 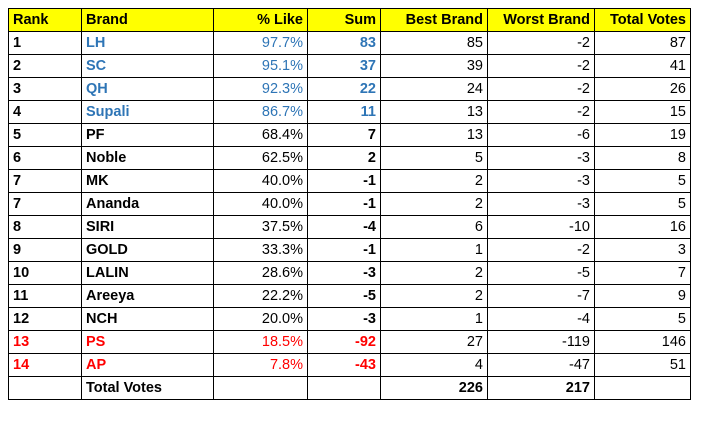 I want to click on cell-worst: -5, so click(x=541, y=273).